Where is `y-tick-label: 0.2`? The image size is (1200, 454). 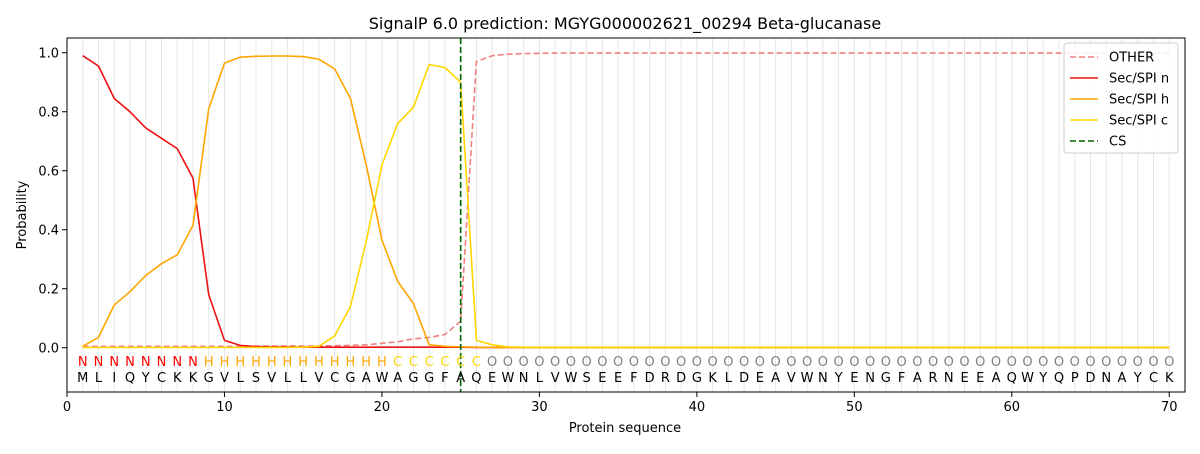 y-tick-label: 0.2 is located at coordinates (48, 289).